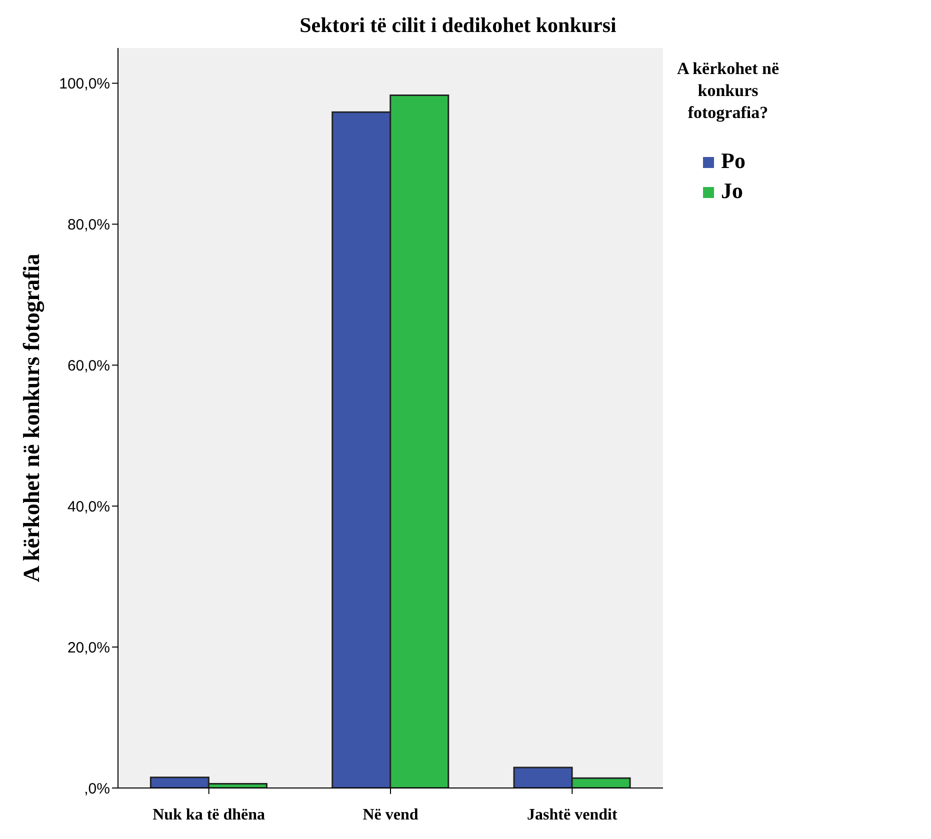 The width and height of the screenshot is (931, 839). I want to click on x-tick-label: Jashtë vendit, so click(572, 815).